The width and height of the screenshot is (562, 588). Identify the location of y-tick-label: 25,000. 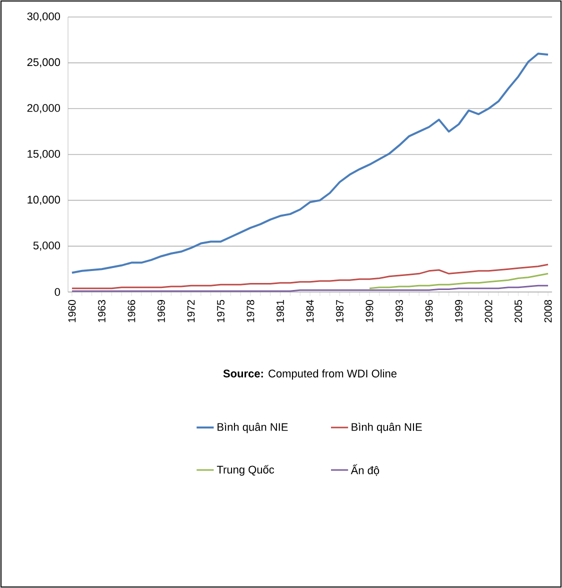
(43, 63).